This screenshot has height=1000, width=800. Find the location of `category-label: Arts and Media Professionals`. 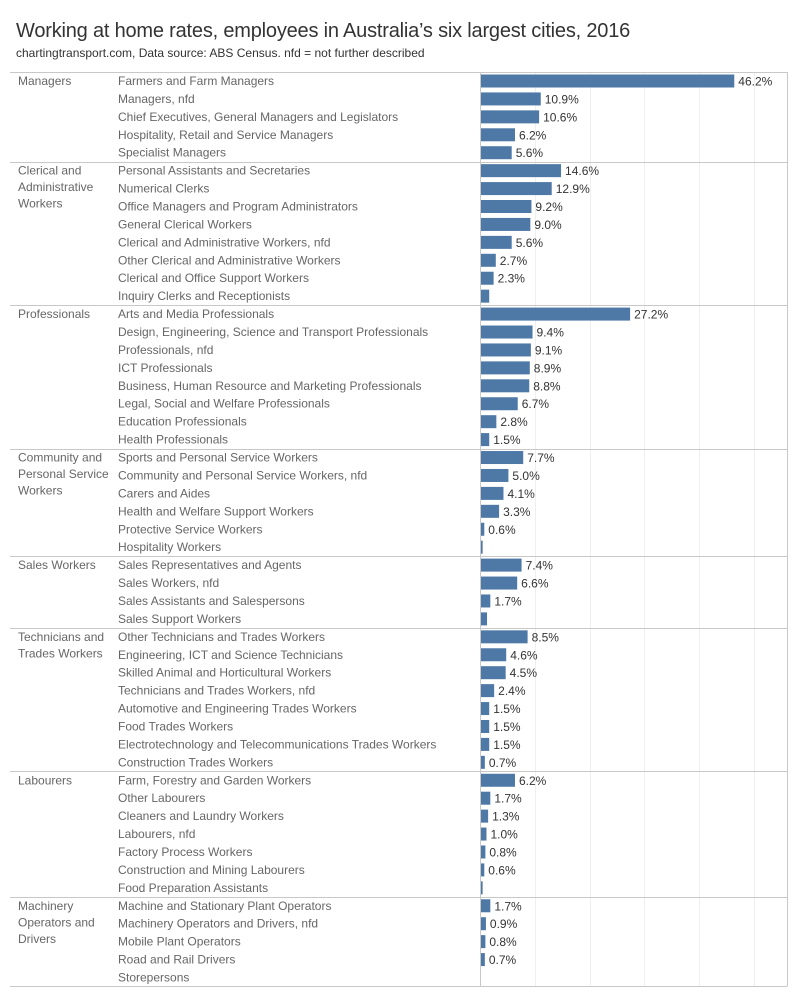

category-label: Arts and Media Professionals is located at coordinates (196, 314).